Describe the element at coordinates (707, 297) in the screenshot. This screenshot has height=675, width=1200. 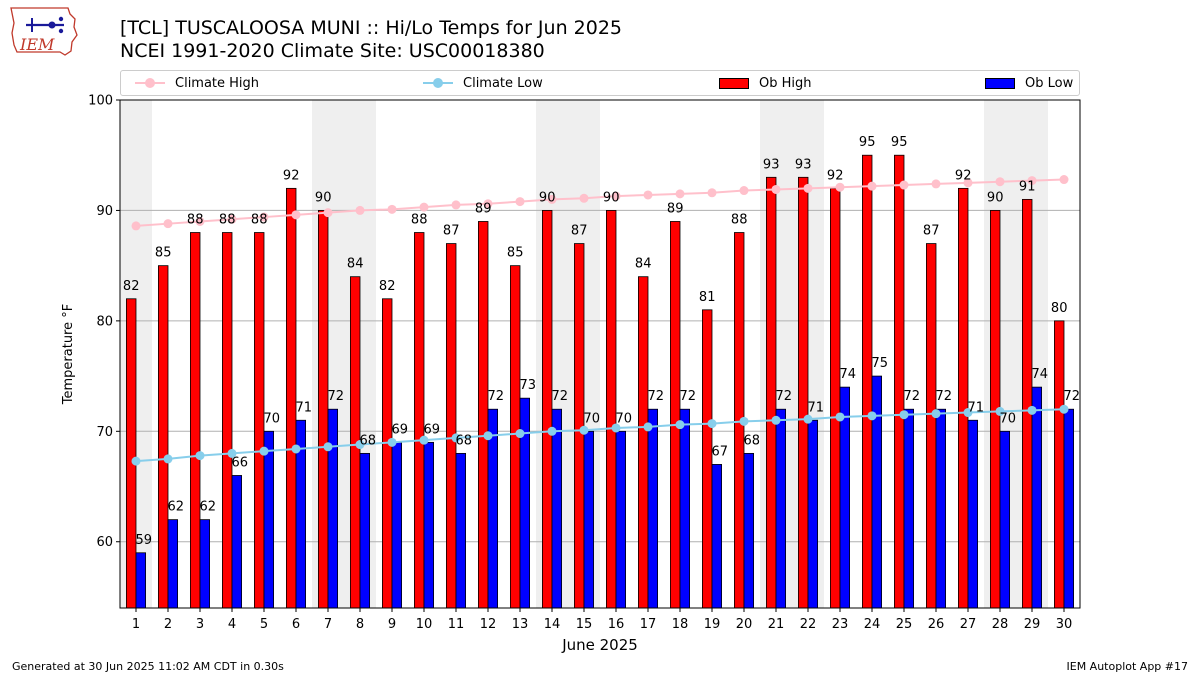
I see `label-ob-high-day-19: 81` at that location.